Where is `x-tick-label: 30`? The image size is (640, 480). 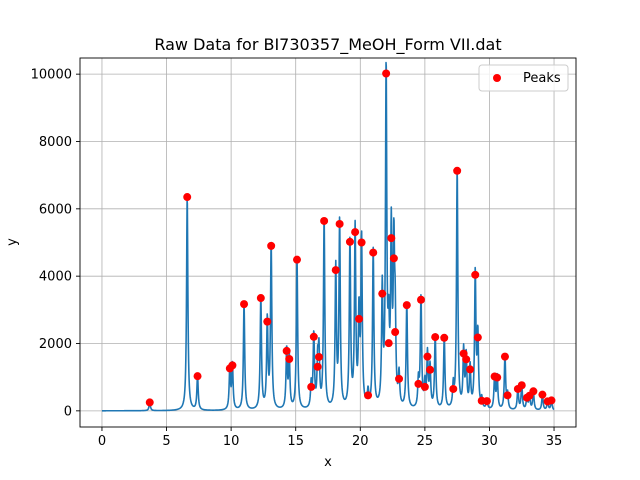 x-tick-label: 30 is located at coordinates (489, 441).